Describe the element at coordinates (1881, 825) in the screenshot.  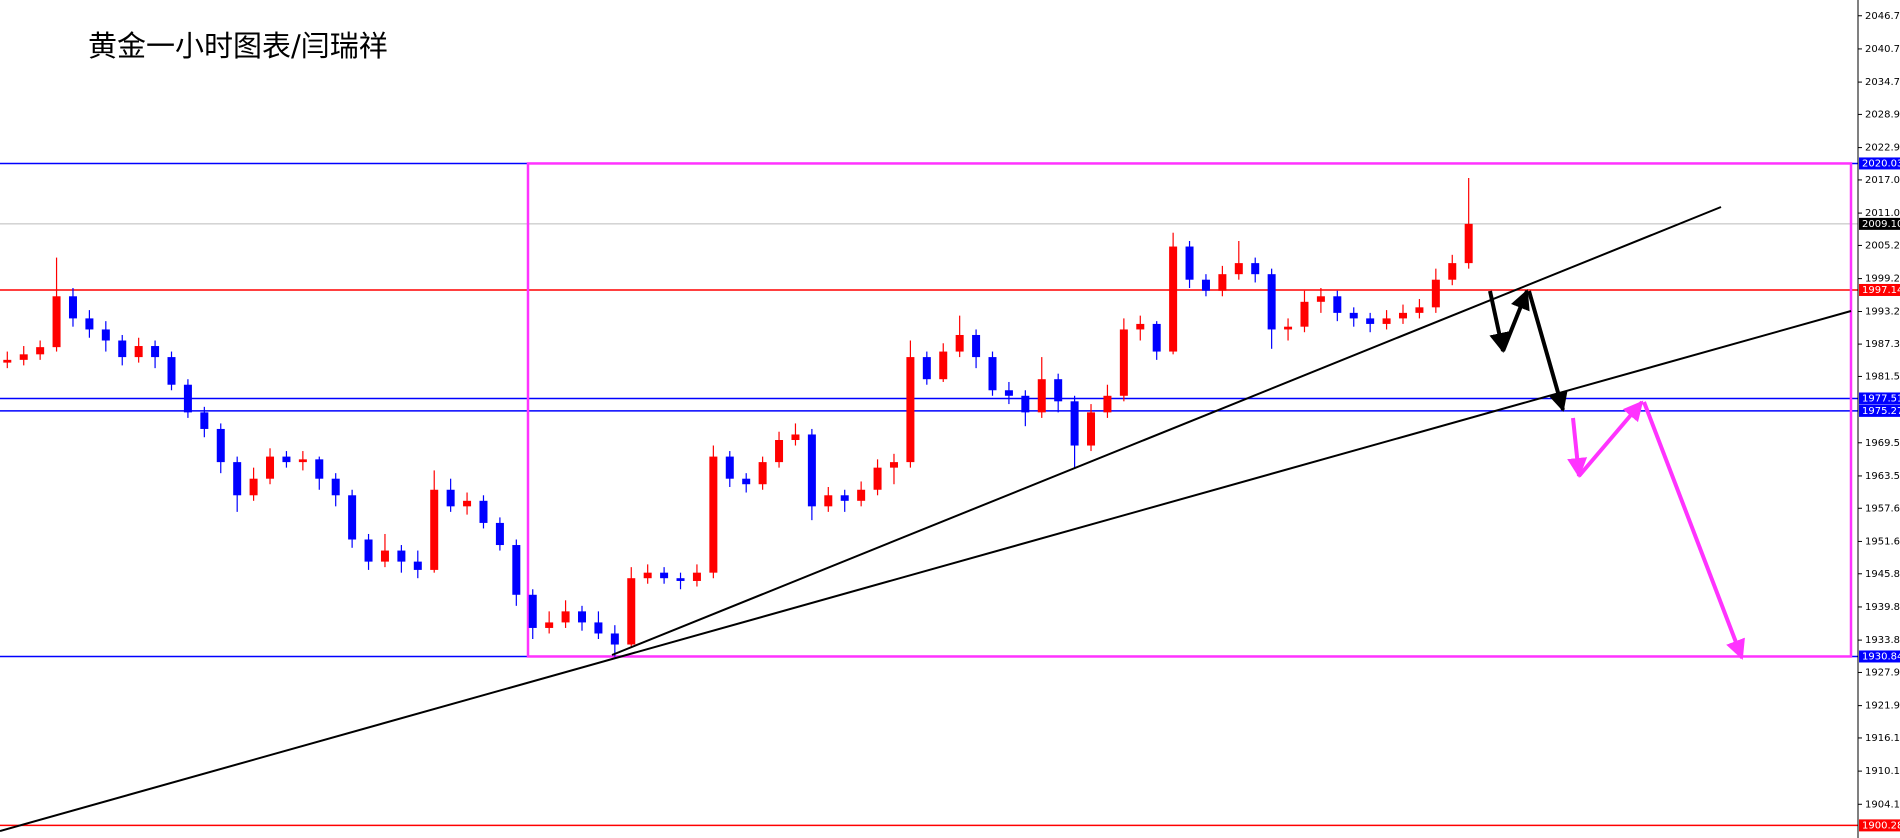
I see `level-label: 1900.28` at that location.